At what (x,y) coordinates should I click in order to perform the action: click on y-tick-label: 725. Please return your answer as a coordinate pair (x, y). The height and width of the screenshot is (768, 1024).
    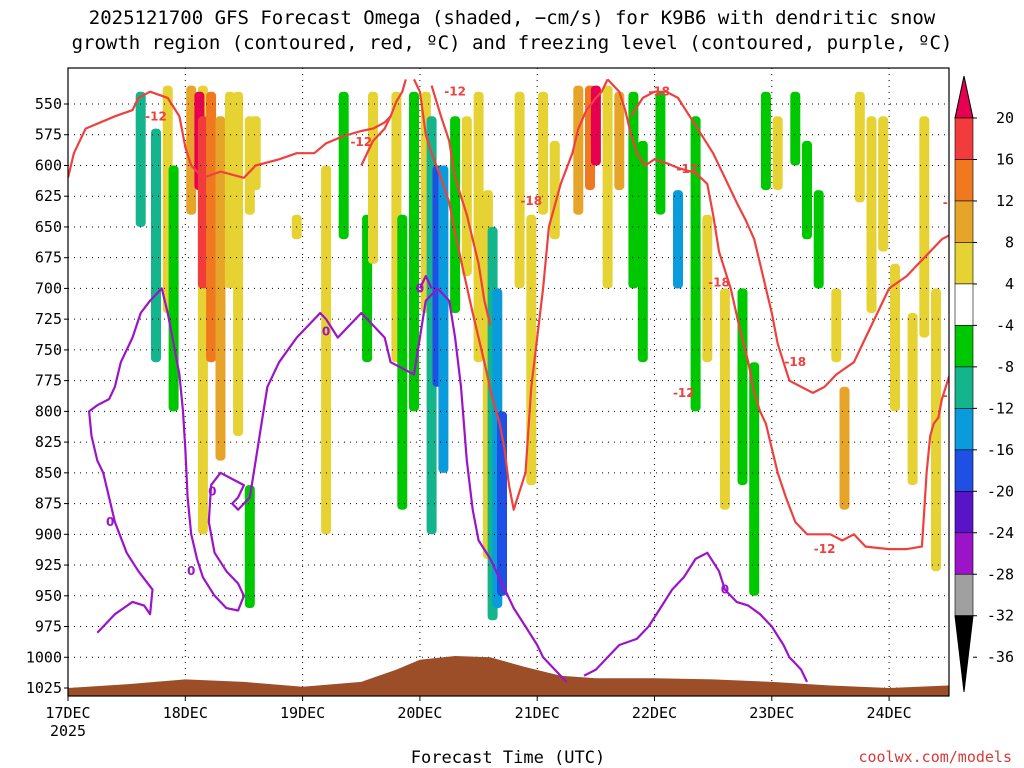
    Looking at the image, I should click on (48, 319).